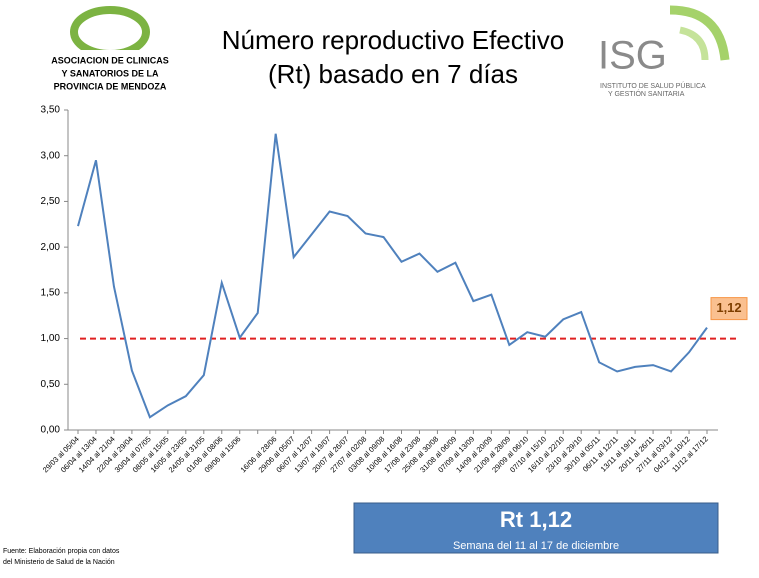 The width and height of the screenshot is (759, 578). What do you see at coordinates (653, 85) in the screenshot?
I see `logo-text: INSTITUTO DE SALUD PÚBLICA` at bounding box center [653, 85].